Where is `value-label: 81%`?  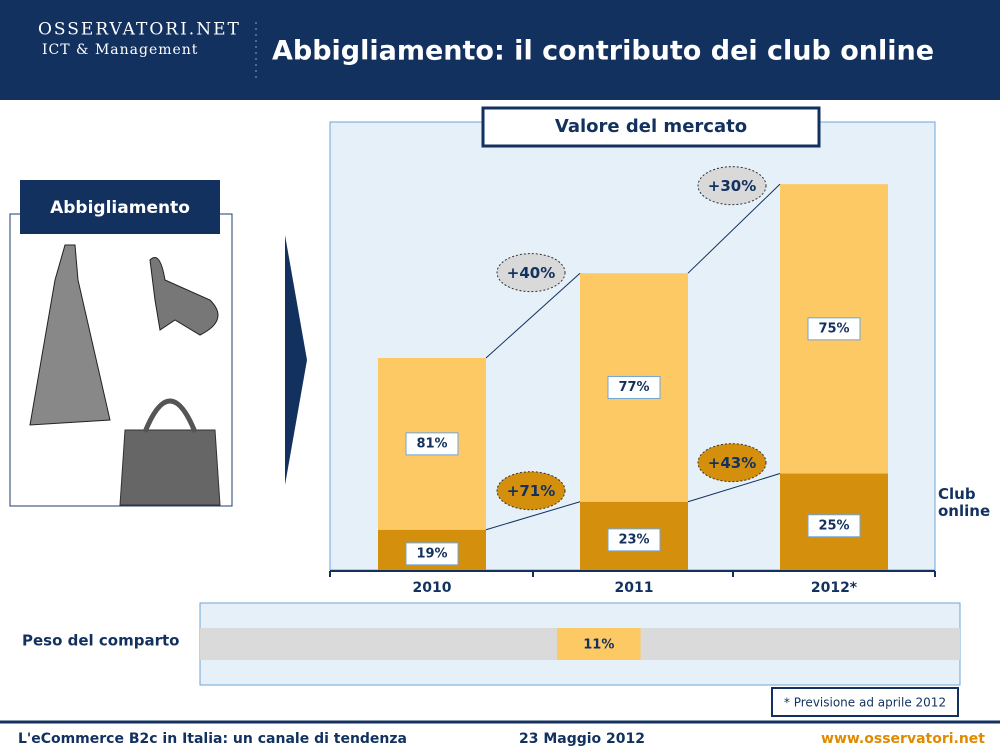
value-label: 81% is located at coordinates (431, 443).